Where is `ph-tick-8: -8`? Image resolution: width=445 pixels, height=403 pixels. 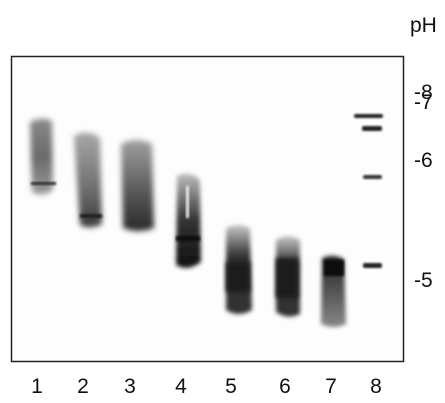
ph-tick-8: -8 is located at coordinates (423, 92).